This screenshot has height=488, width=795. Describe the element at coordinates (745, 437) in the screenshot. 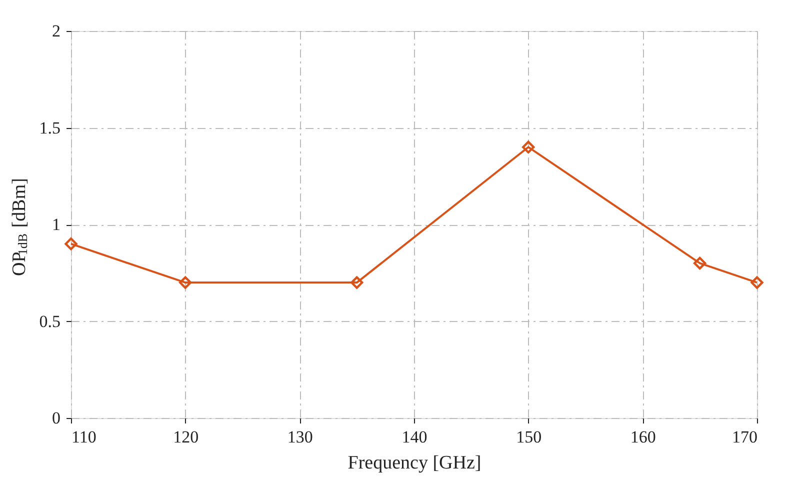

I see `x-tick-label: 170` at that location.